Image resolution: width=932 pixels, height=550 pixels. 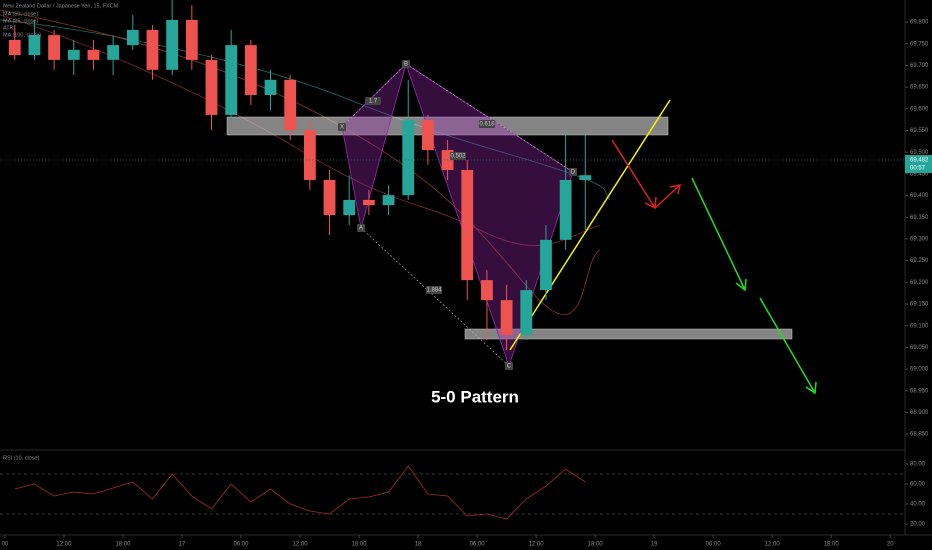 What do you see at coordinates (919, 161) in the screenshot?
I see `last-price-label: 69.482` at bounding box center [919, 161].